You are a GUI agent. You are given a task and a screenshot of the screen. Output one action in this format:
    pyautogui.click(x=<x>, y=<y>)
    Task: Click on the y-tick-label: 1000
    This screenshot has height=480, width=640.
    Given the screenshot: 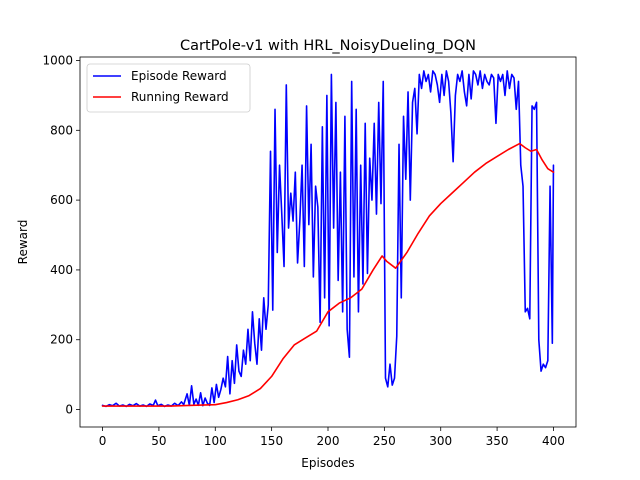 What is the action you would take?
    pyautogui.click(x=57, y=60)
    